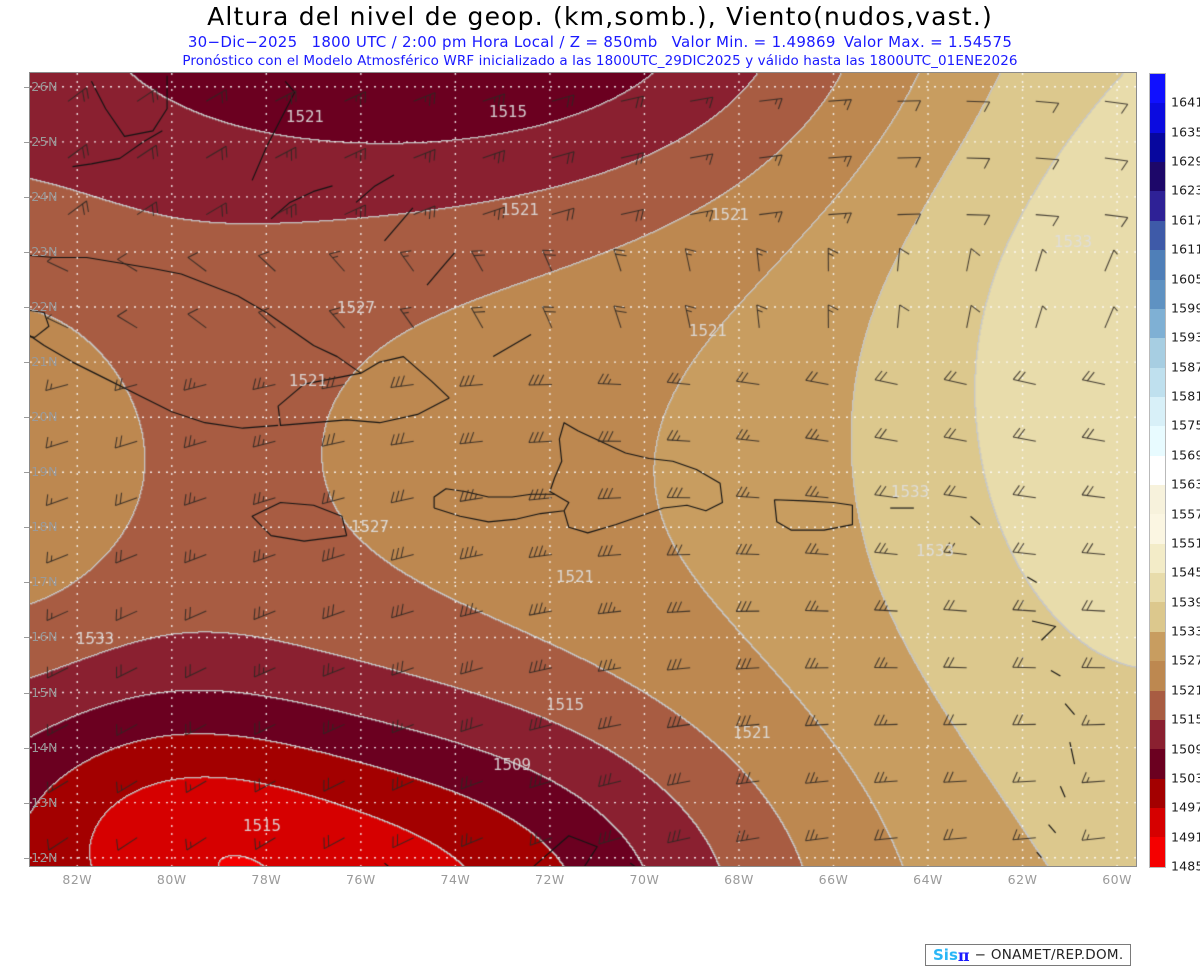  What do you see at coordinates (963, 955) in the screenshot?
I see `pi-icon: π` at bounding box center [963, 955].